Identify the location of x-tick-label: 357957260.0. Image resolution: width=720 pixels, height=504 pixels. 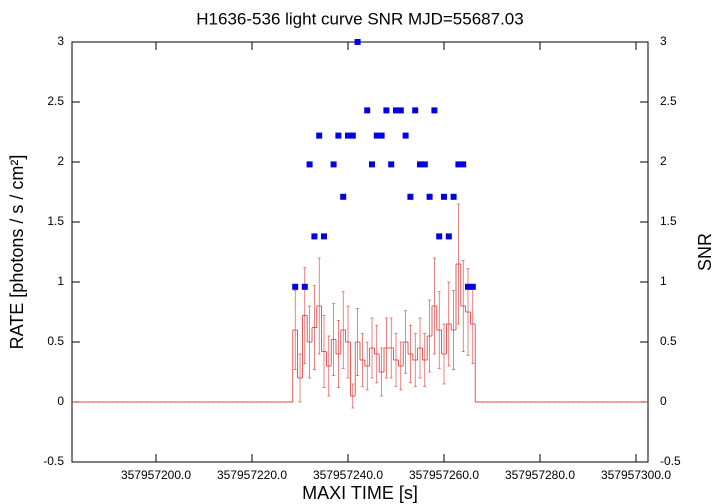
(444, 475).